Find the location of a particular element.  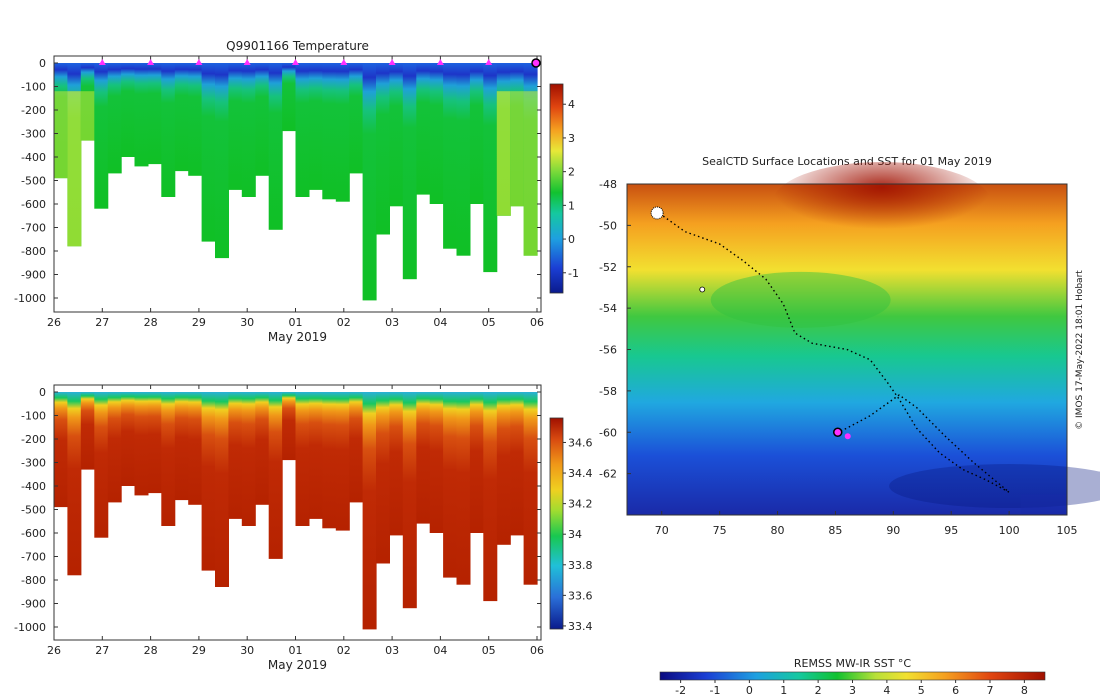

sst-colorbar-tick-label: 2 is located at coordinates (818, 690).